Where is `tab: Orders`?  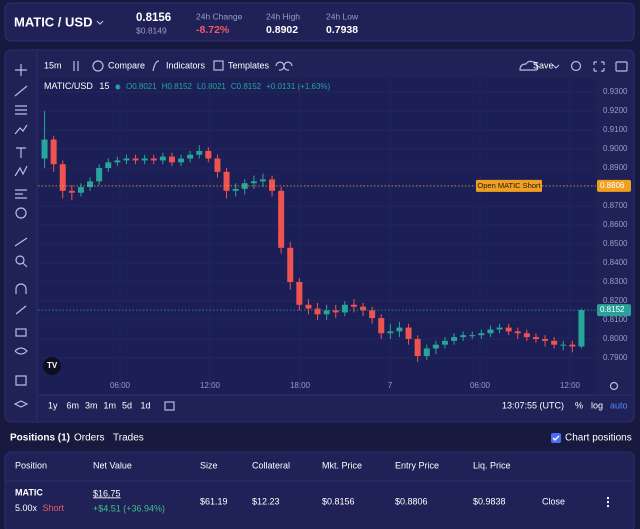
tab: Orders is located at coordinates (89, 438).